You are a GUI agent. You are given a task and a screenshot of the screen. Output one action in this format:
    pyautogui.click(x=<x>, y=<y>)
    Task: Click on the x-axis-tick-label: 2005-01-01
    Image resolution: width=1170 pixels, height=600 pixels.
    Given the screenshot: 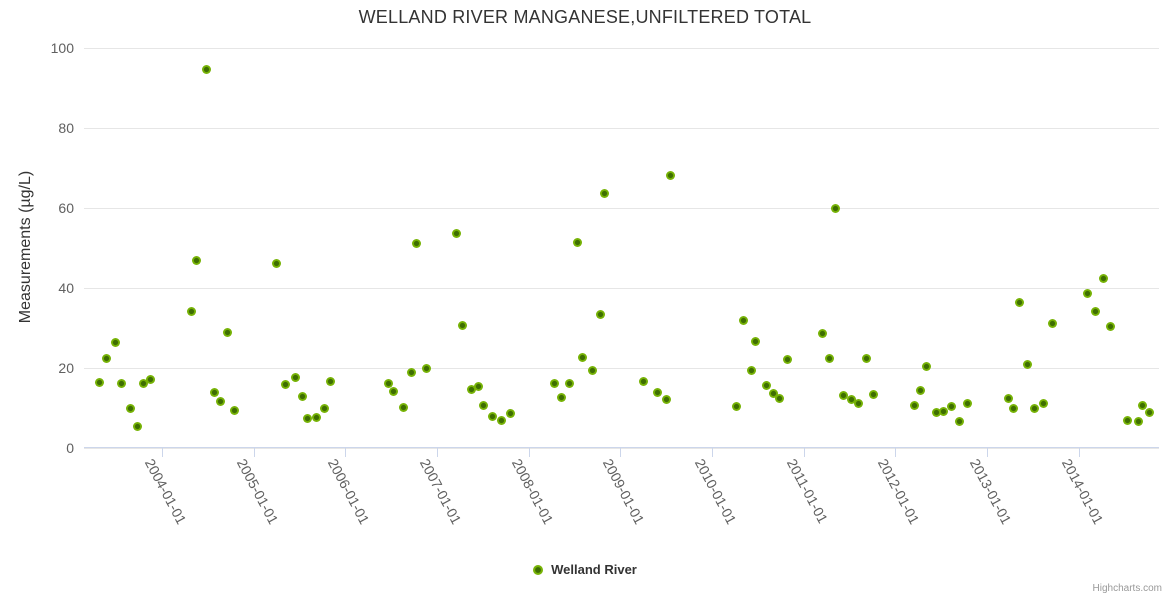 What is the action you would take?
    pyautogui.click(x=257, y=491)
    